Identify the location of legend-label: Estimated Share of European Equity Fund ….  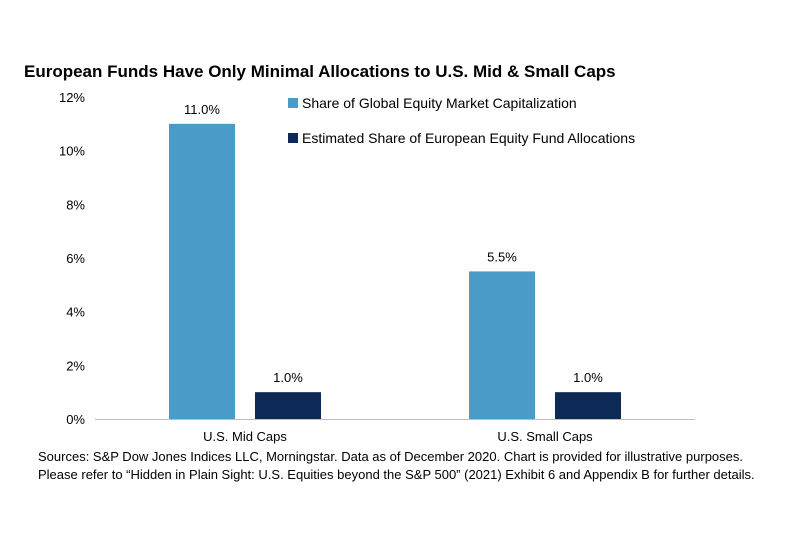
(468, 138).